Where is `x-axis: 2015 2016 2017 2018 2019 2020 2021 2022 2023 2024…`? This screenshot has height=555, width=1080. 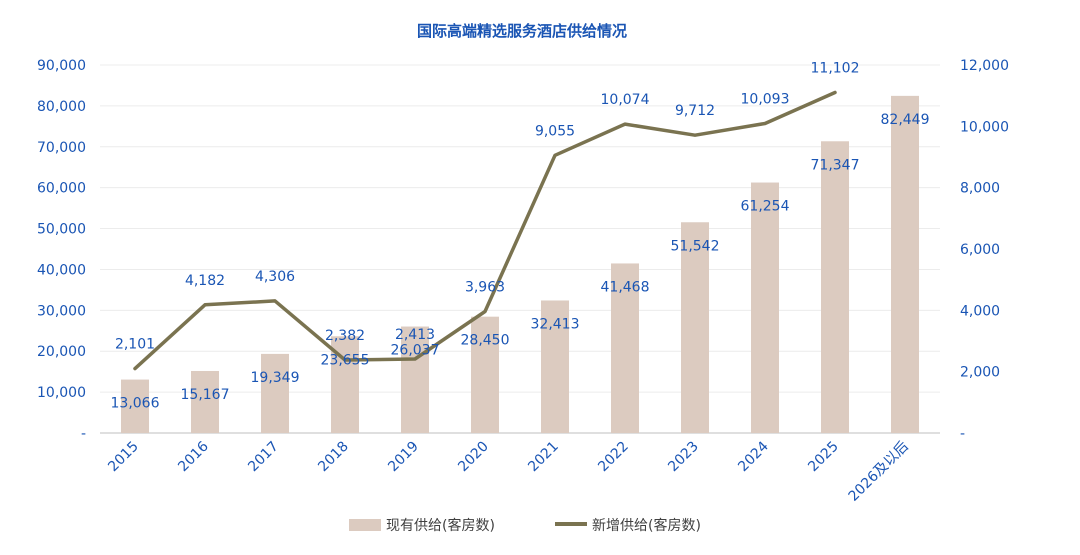
x-axis: 2015 2016 2017 2018 2019 2020 2021 2022 2023 2024… is located at coordinates (508, 471).